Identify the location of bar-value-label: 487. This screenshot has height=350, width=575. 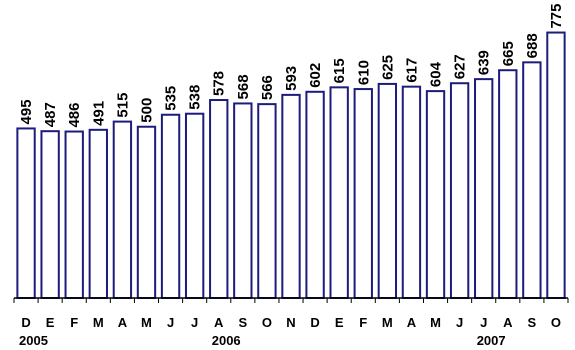
(50, 114).